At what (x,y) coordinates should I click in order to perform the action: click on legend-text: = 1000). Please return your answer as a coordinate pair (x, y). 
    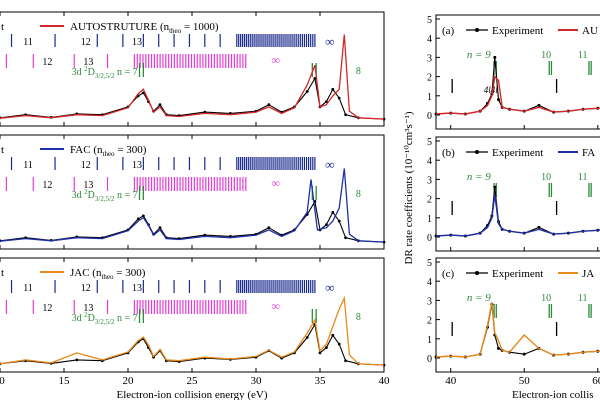
    Looking at the image, I should click on (200, 27).